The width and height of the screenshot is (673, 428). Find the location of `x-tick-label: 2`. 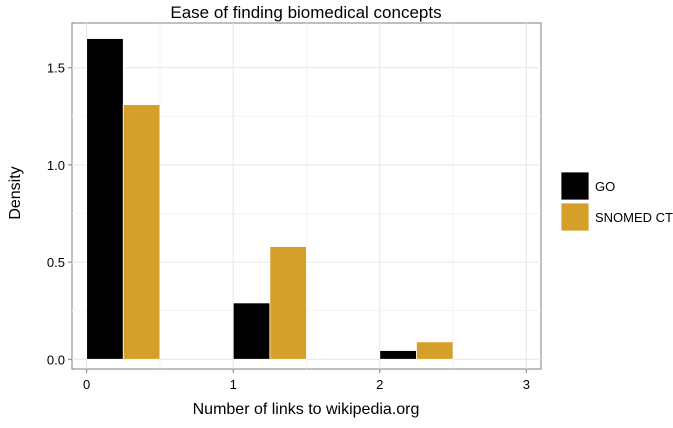

x-tick-label: 2 is located at coordinates (379, 384).